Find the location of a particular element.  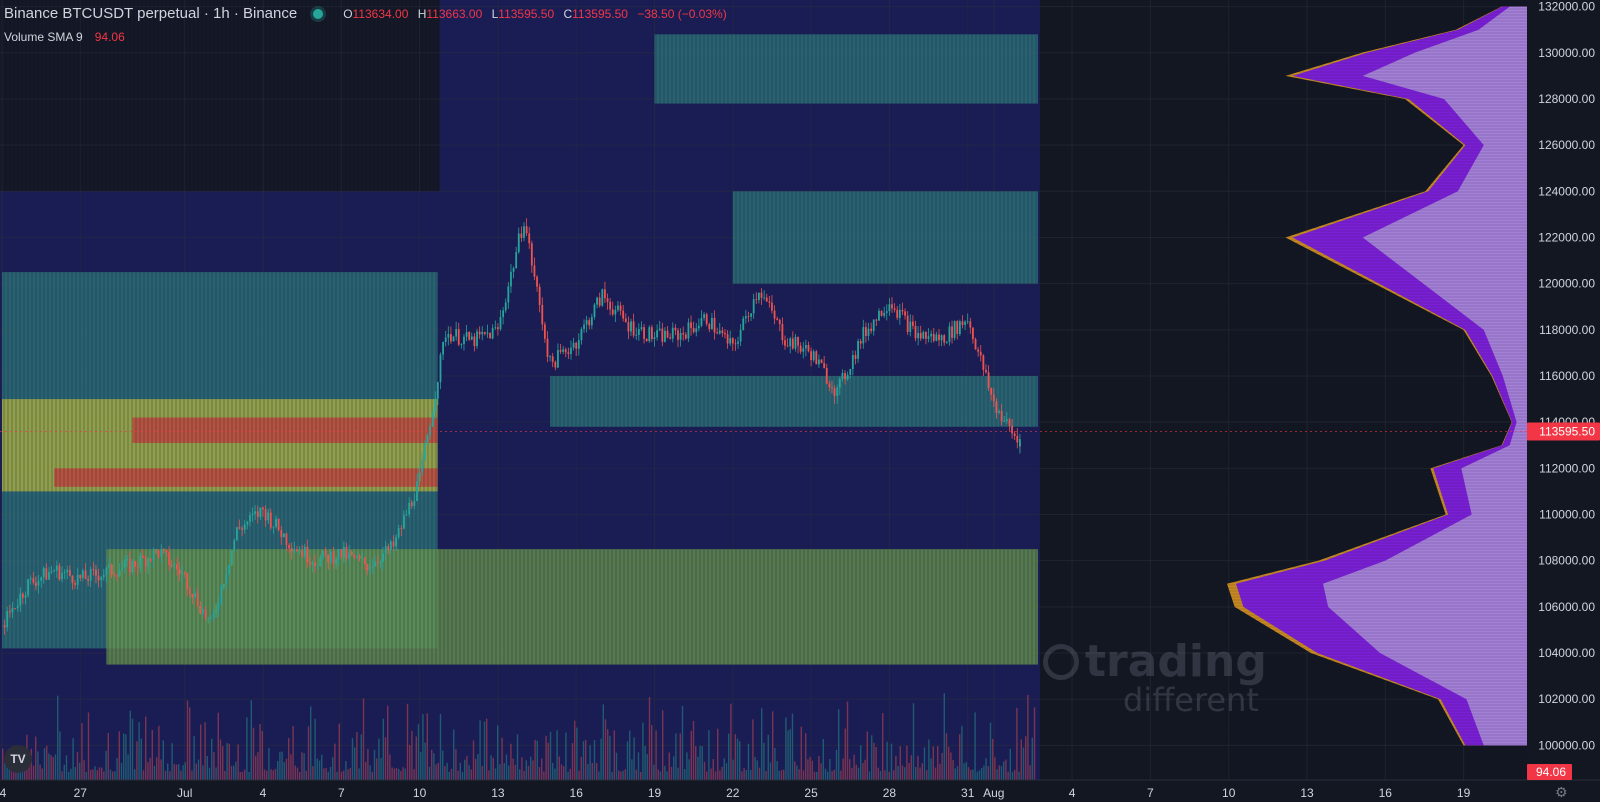

symbol-title: Binance BTCUSDT perpetual · 1h · Binance is located at coordinates (151, 13).